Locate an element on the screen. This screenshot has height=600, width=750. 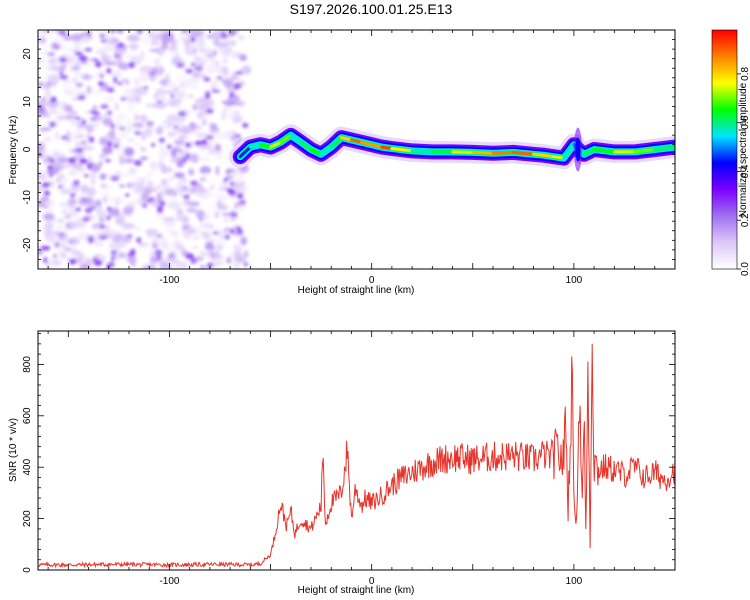
colorbar-gradient is located at coordinates (724, 149).